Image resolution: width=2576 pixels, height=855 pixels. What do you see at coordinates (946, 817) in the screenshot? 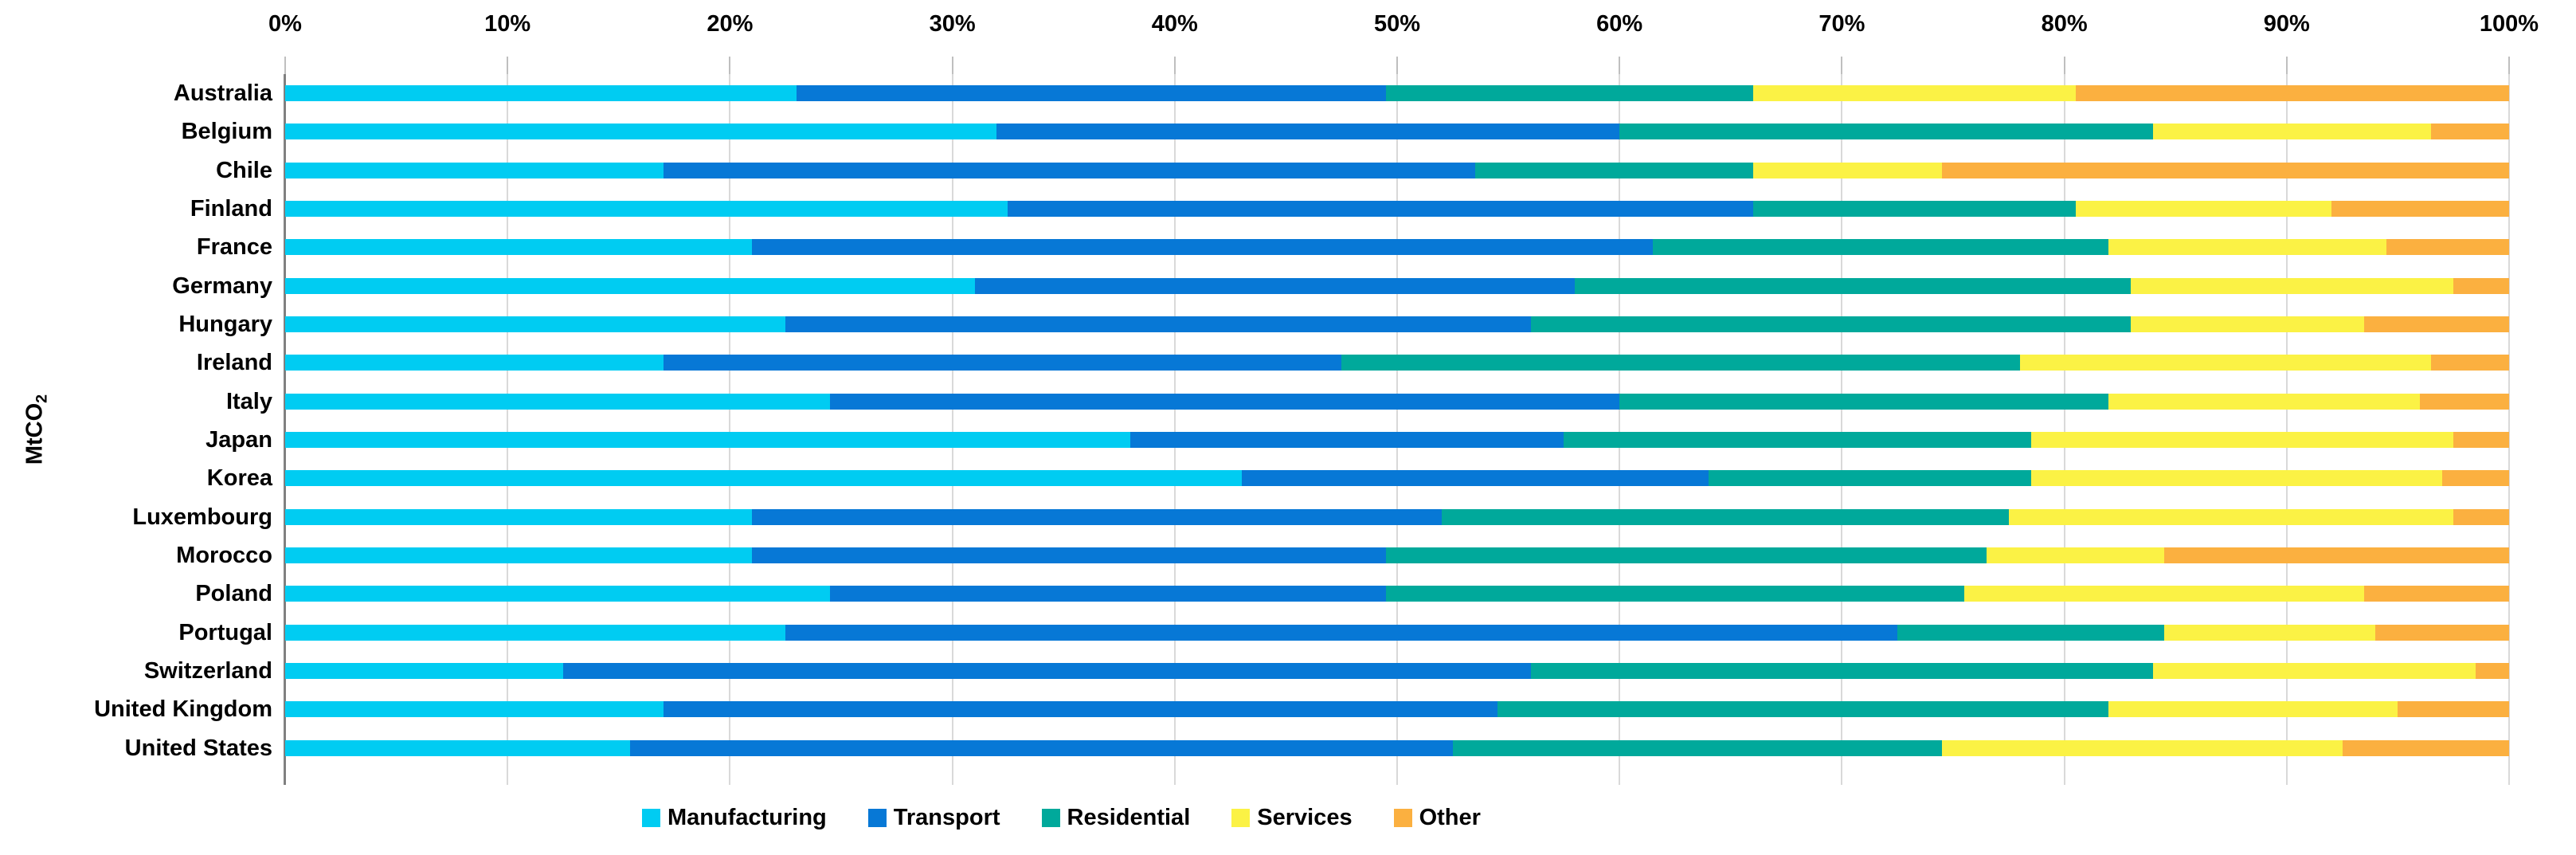
I see `legend-label: Transport` at bounding box center [946, 817].